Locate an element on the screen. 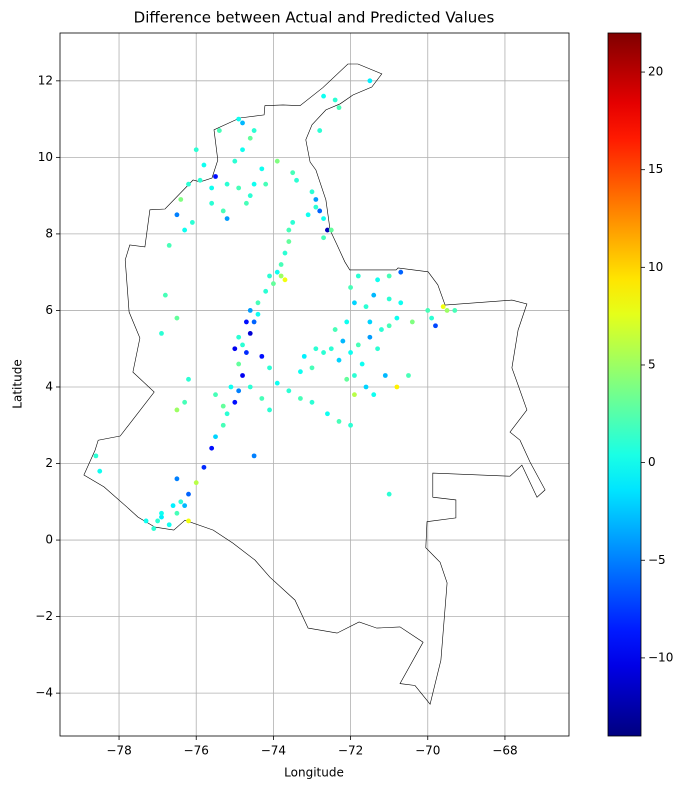  y-tick-label: −2 is located at coordinates (44, 616).